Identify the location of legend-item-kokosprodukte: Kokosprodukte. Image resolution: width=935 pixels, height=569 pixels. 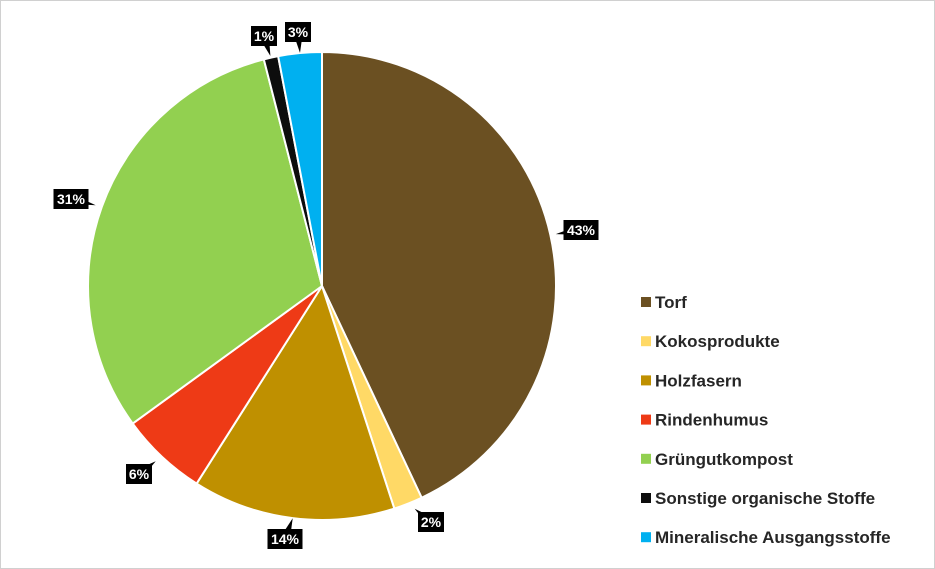
(710, 341).